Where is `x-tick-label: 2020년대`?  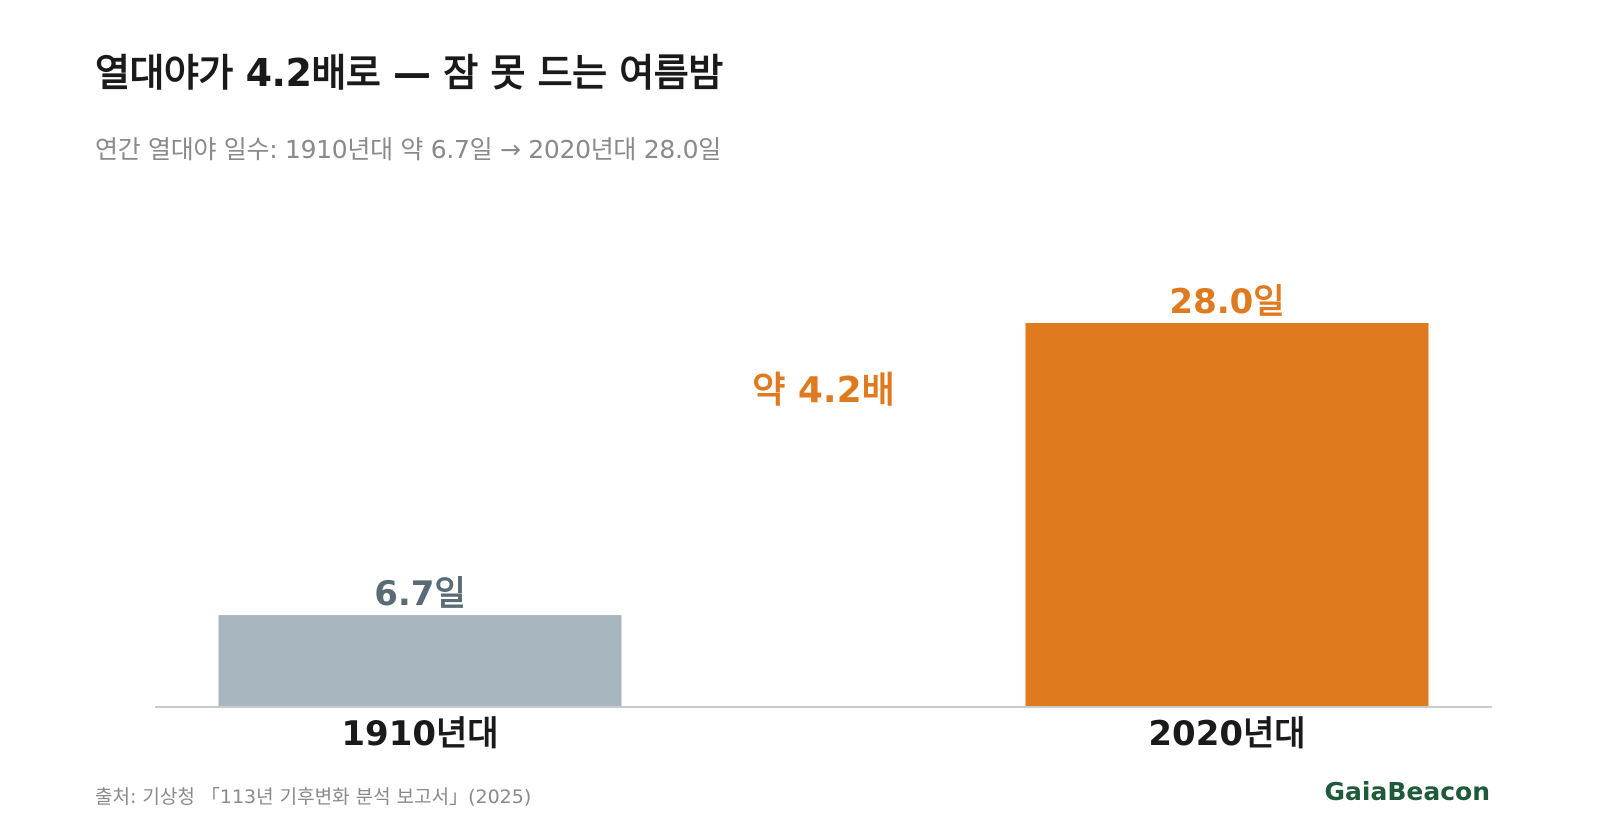 x-tick-label: 2020년대 is located at coordinates (1226, 734).